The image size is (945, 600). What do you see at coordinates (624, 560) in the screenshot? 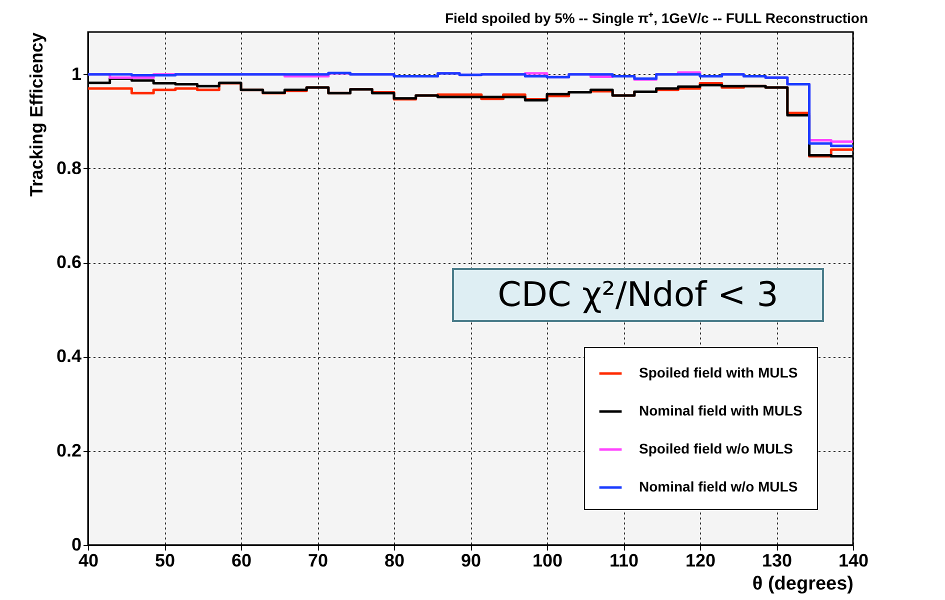
I see `x-tick-label: 110` at bounding box center [624, 560].